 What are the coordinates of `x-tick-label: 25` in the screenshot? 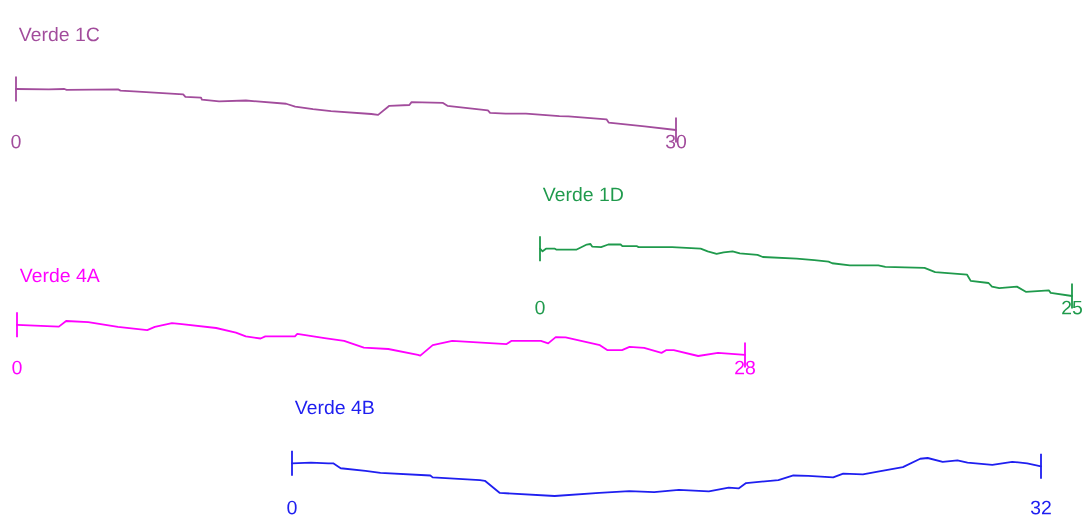 It's located at (1072, 307).